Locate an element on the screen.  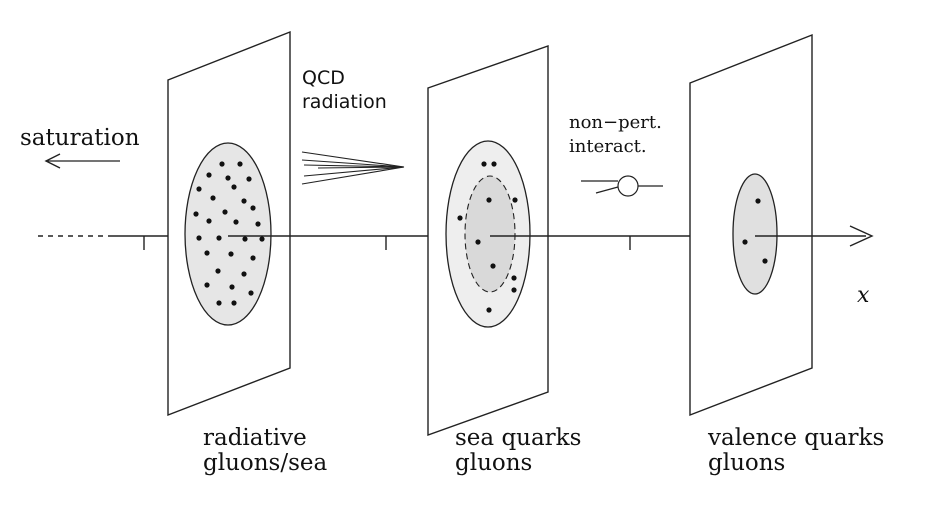
panel3-caption-line1: valence quarks is located at coordinates (795, 438).